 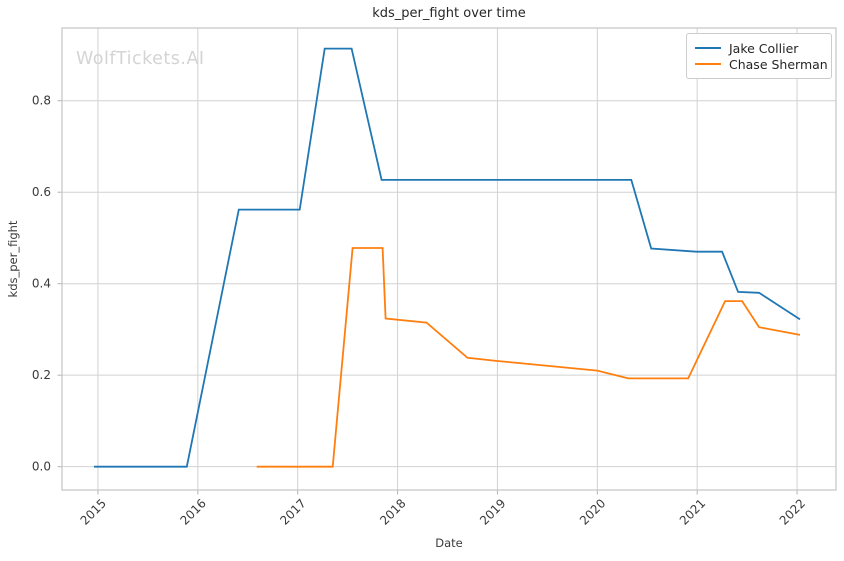 What do you see at coordinates (492, 511) in the screenshot?
I see `x-tick-label: 2019` at bounding box center [492, 511].